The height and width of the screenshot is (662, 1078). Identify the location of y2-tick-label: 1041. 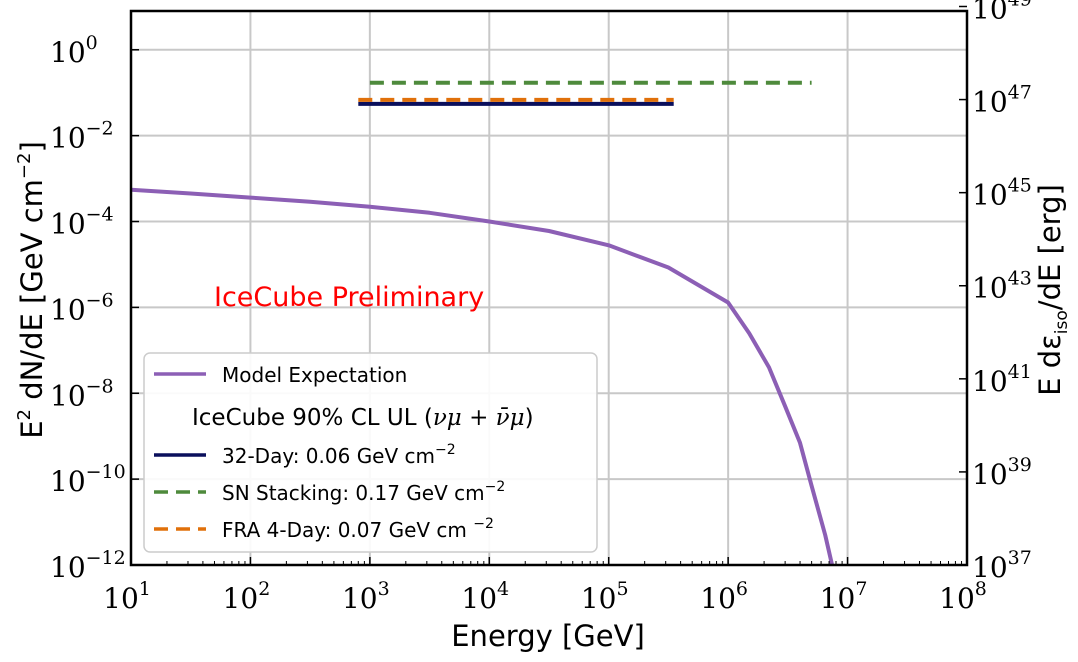
(1002, 379).